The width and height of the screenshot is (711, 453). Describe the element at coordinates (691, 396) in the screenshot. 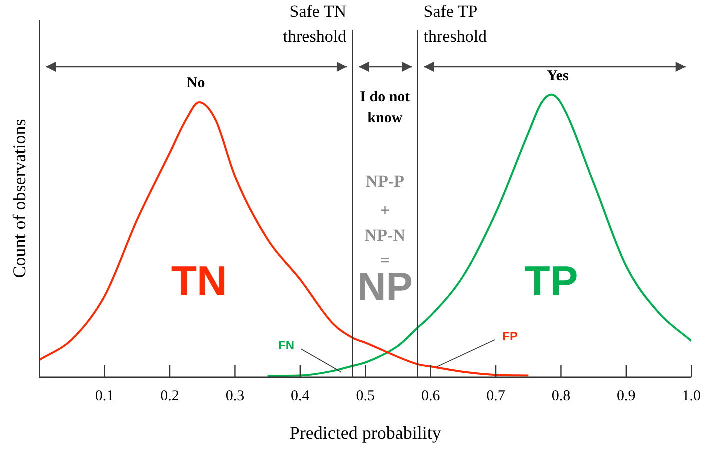

I see `x-tick-label: 1.0` at that location.